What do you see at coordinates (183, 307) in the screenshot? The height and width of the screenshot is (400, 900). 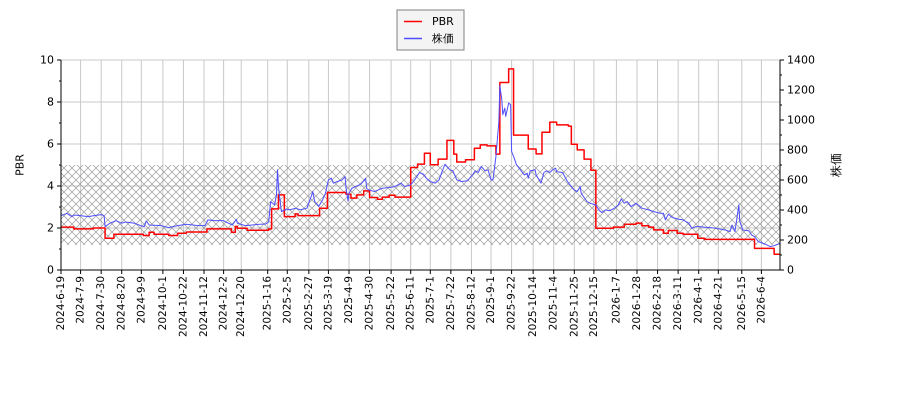 I see `x-tick-label: 2024-10-22` at bounding box center [183, 307].